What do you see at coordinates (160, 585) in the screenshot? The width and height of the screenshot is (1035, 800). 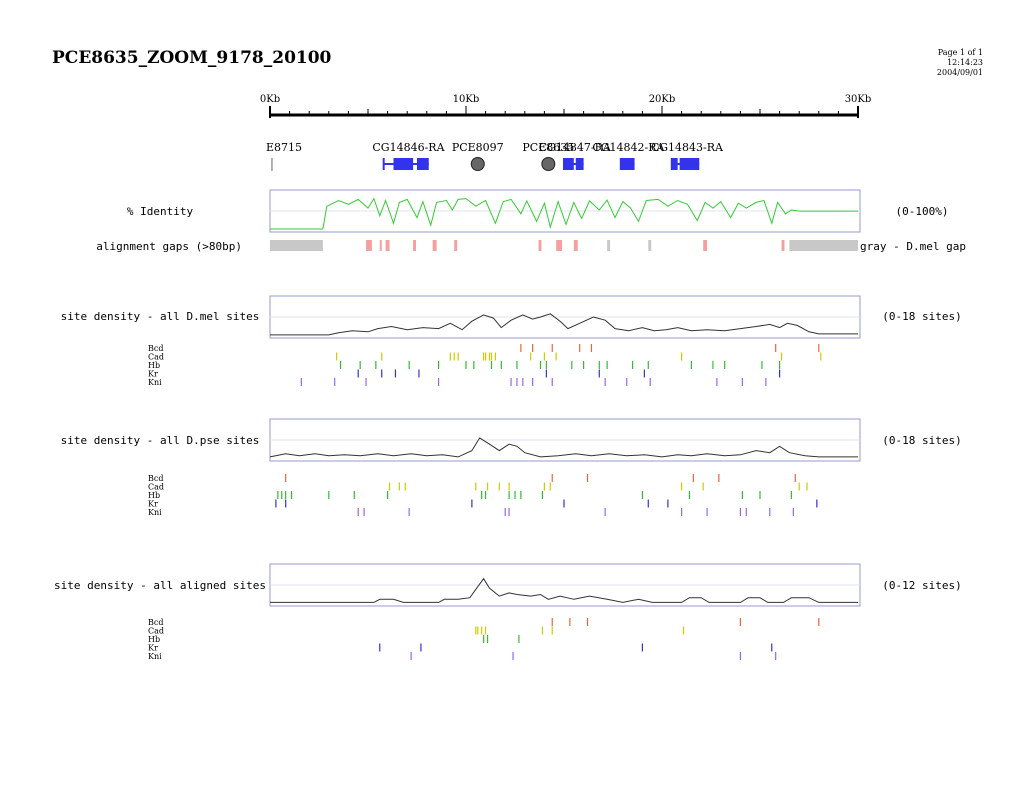 I see `density-track-label: site density - all aligned sites` at bounding box center [160, 585].